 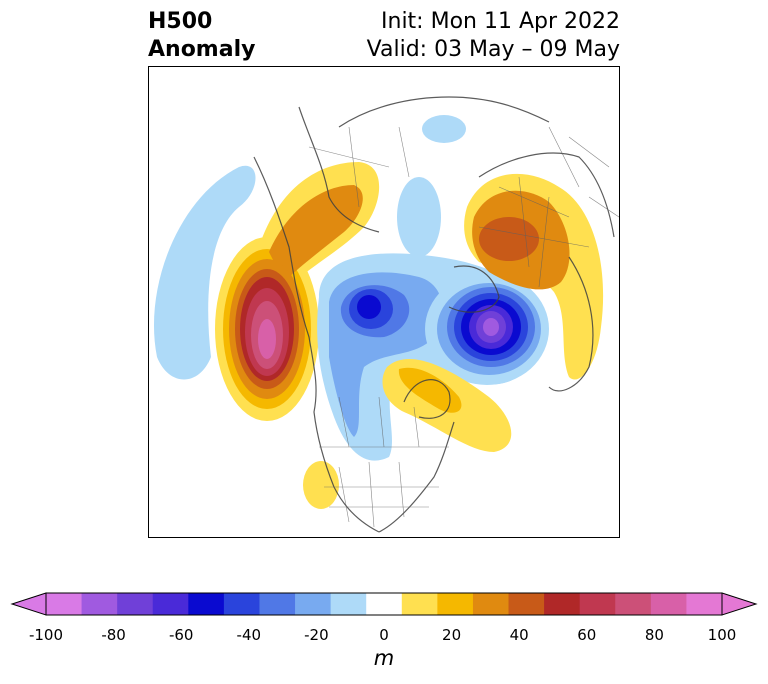 I want to click on colorbar-tick-label: 40, so click(x=519, y=635).